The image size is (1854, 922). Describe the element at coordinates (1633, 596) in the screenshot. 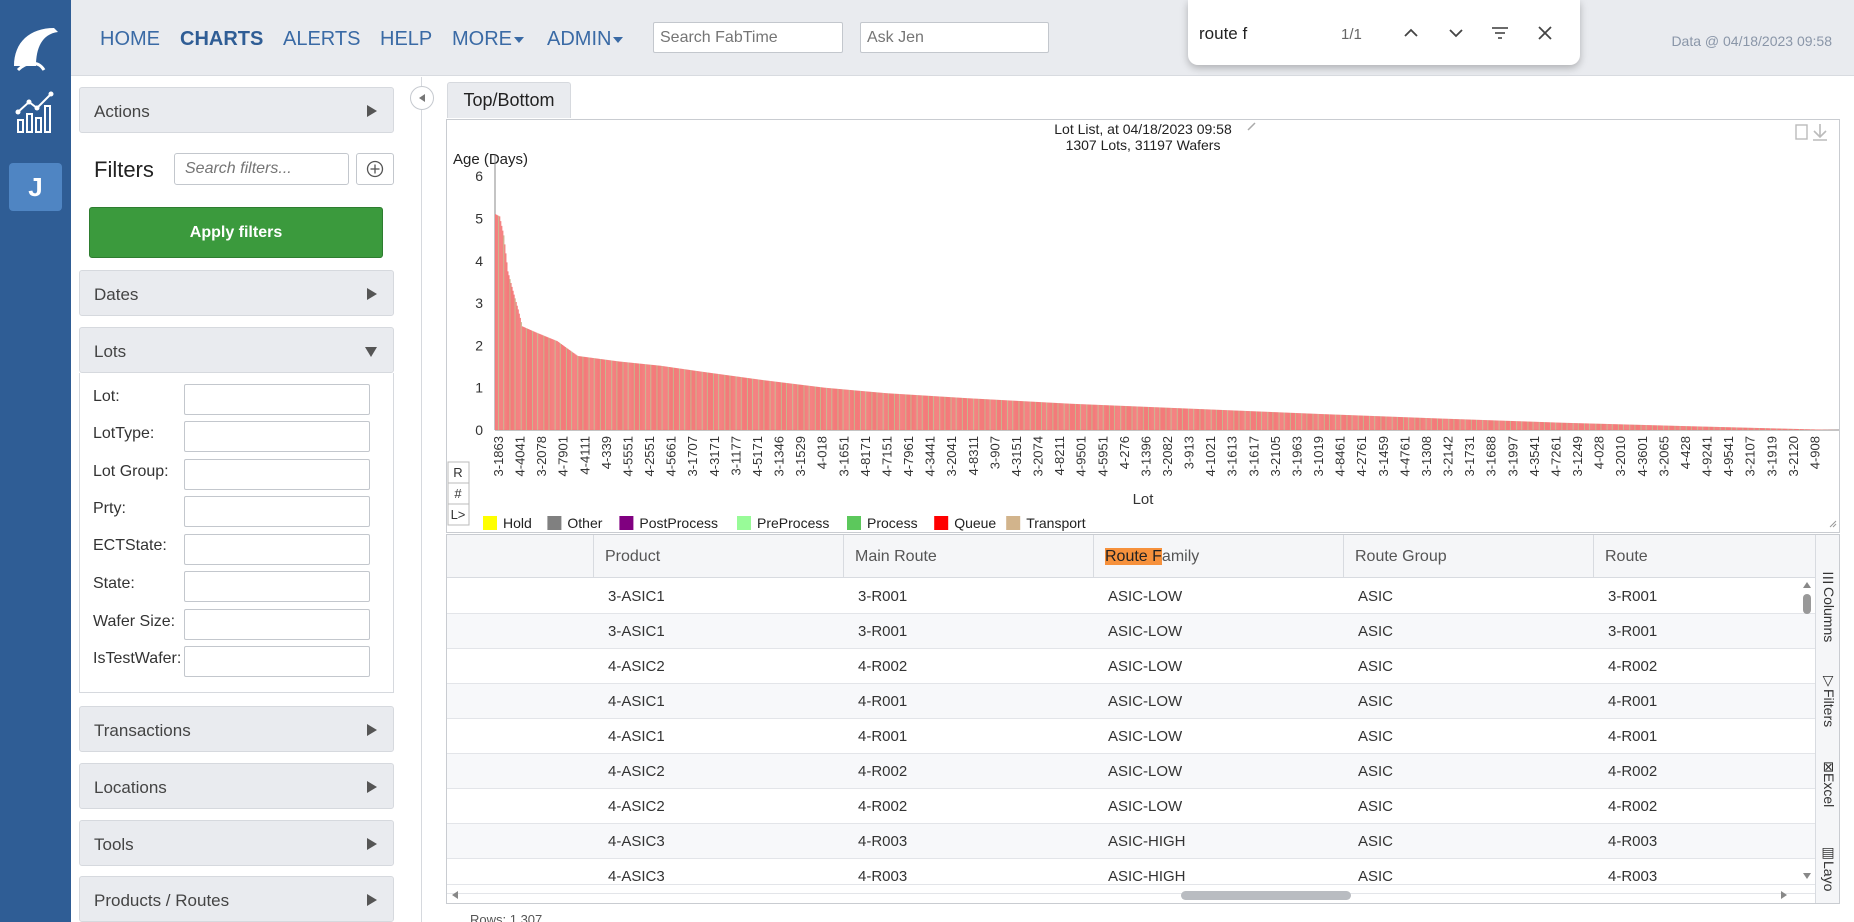

I see `cell-route: 3-R001` at that location.